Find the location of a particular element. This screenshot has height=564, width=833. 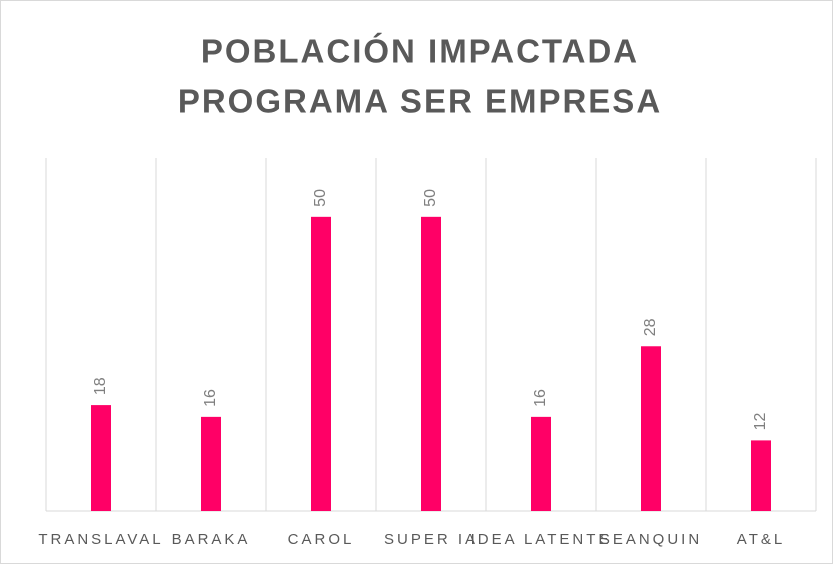

x-tick-label: CAROL is located at coordinates (321, 539).